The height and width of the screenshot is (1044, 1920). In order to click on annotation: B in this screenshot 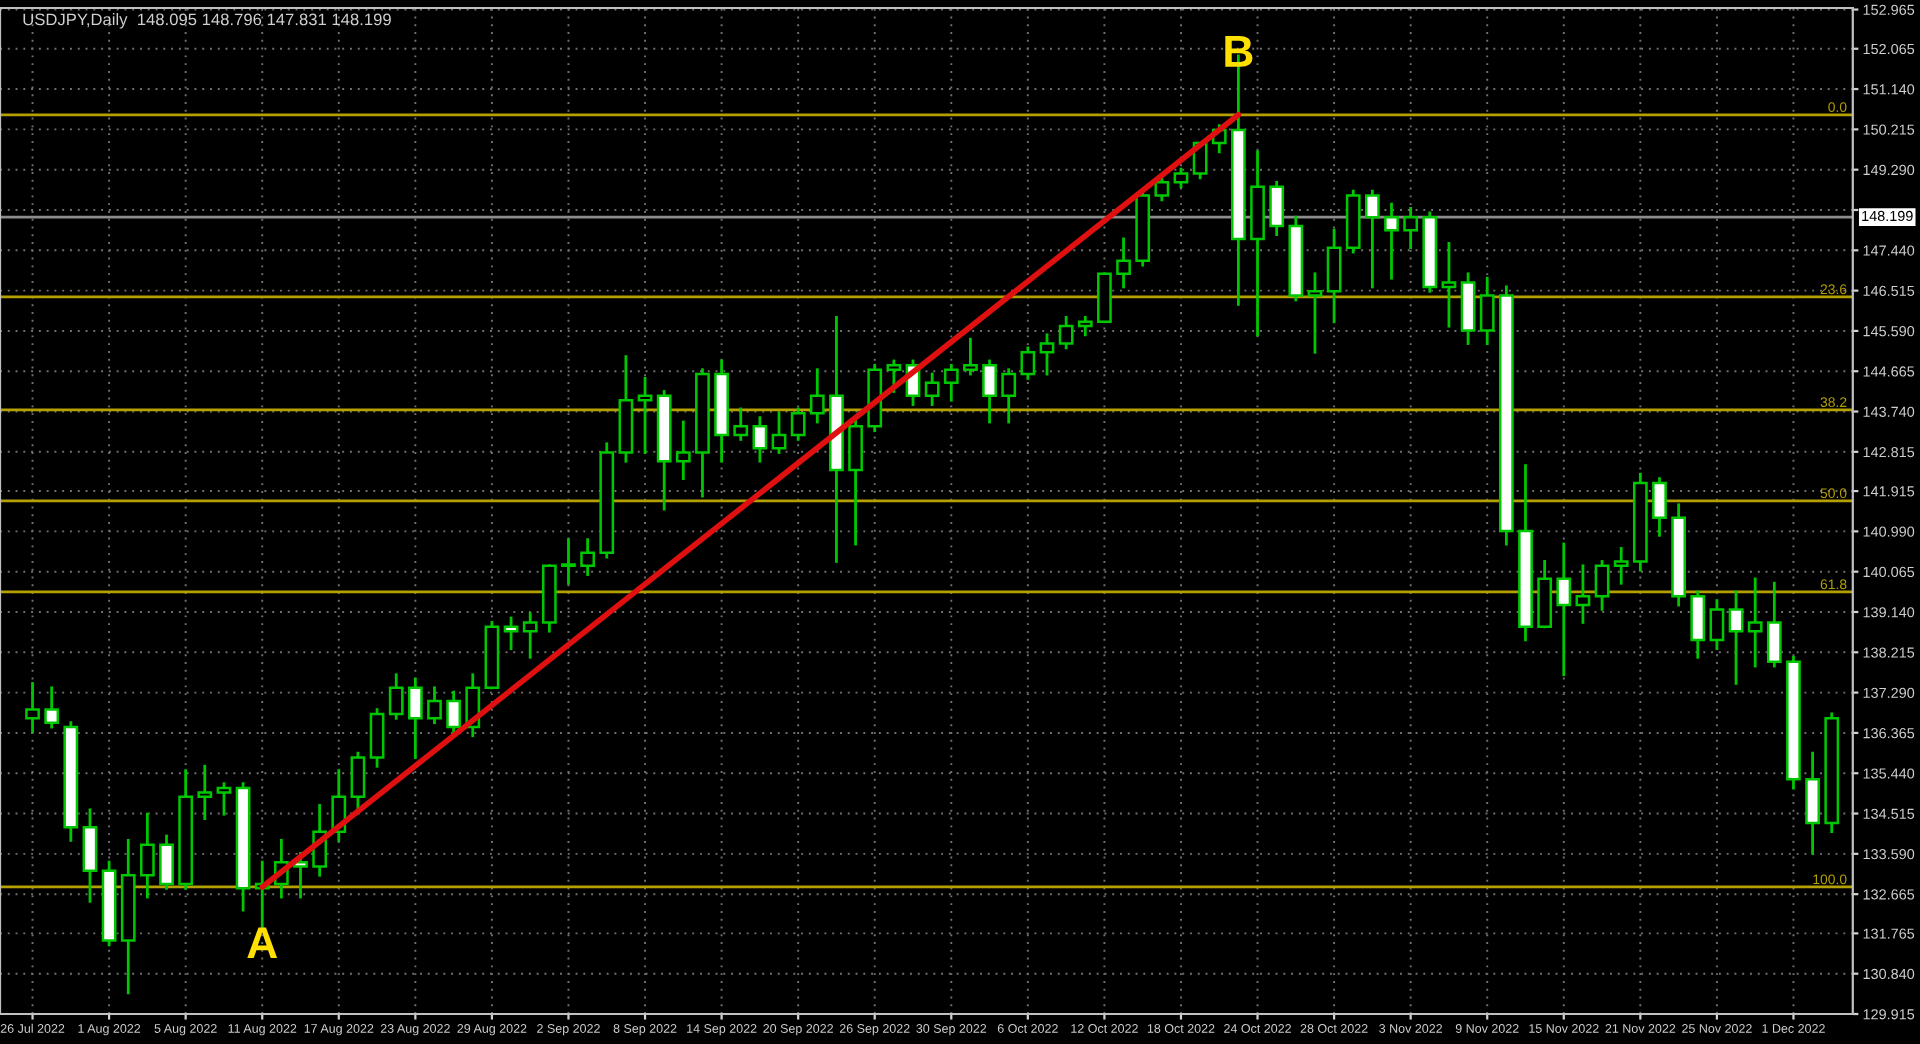, I will do `click(1239, 51)`.